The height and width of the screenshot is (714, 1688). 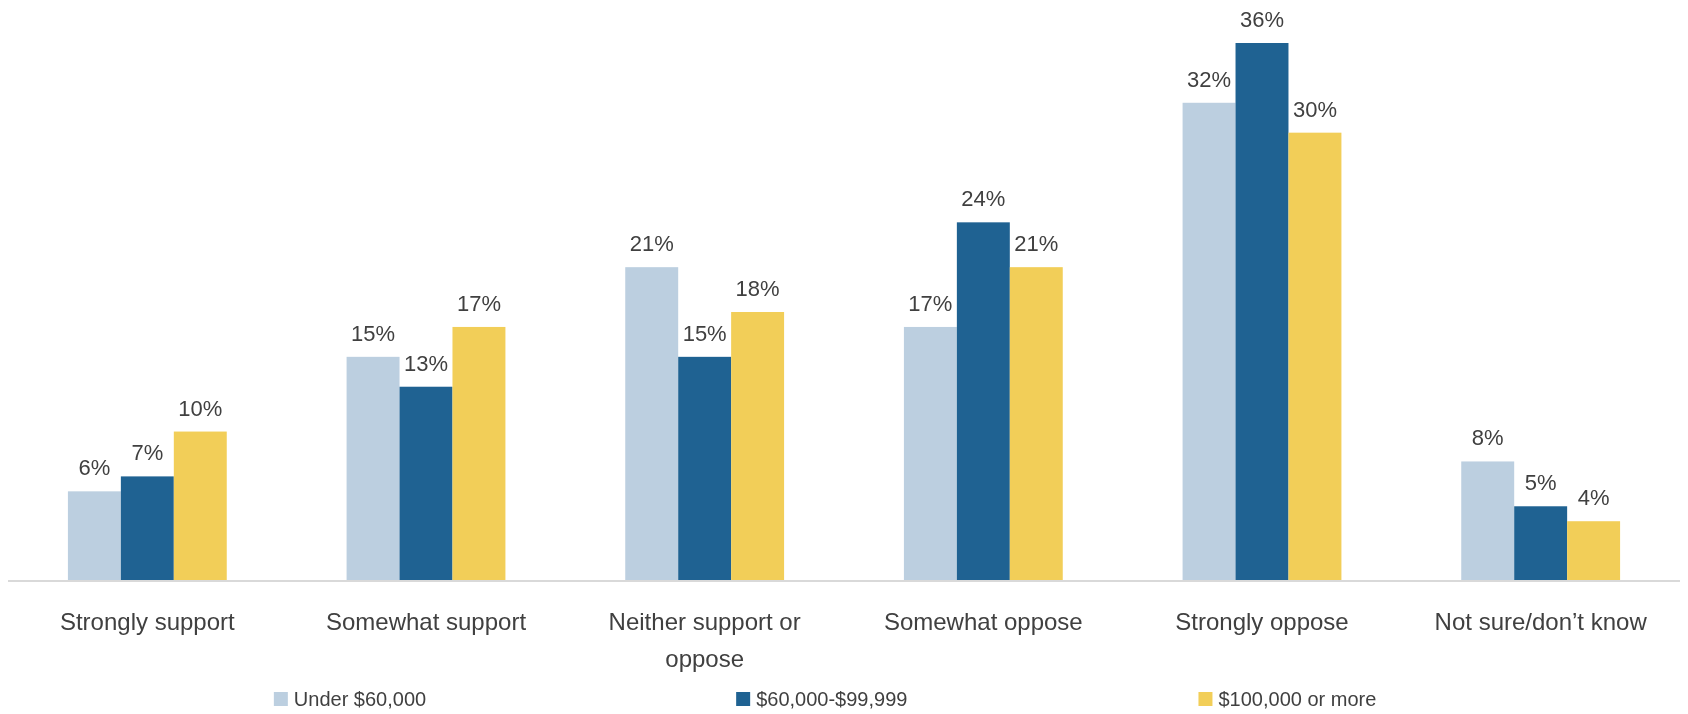 I want to click on legend-label: $100,000 or more, so click(x=1297, y=699).